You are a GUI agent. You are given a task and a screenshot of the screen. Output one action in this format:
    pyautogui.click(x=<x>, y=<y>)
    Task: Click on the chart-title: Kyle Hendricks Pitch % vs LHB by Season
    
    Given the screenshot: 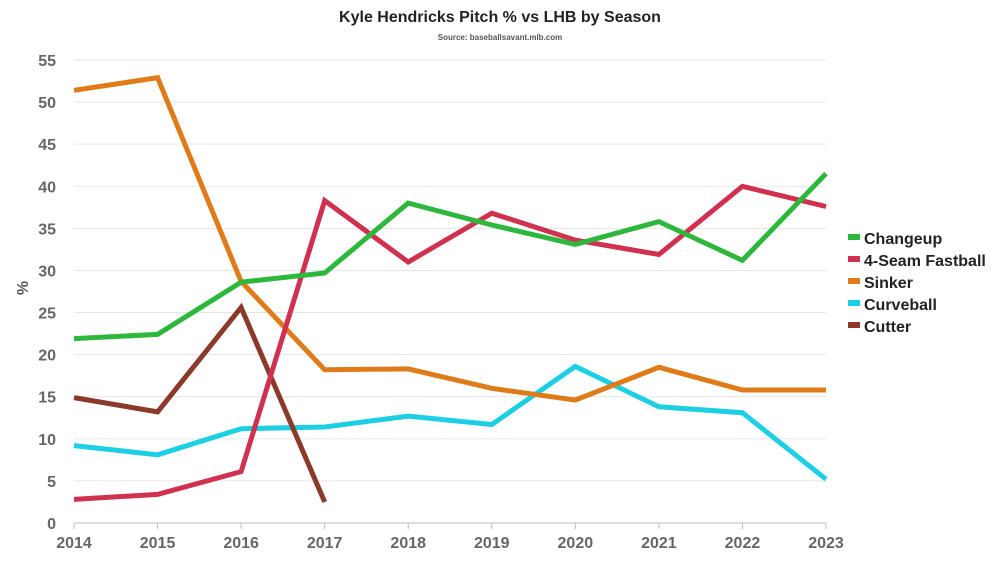 What is the action you would take?
    pyautogui.click(x=500, y=17)
    